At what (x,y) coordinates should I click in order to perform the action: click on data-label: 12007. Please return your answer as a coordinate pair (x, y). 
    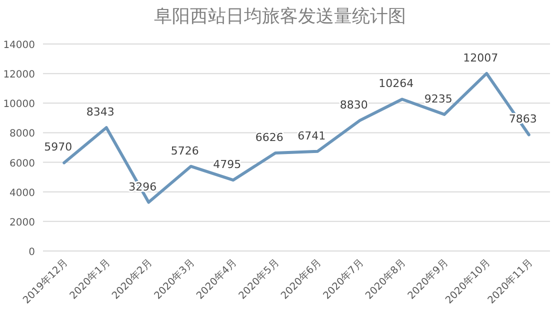
    Looking at the image, I should click on (480, 57).